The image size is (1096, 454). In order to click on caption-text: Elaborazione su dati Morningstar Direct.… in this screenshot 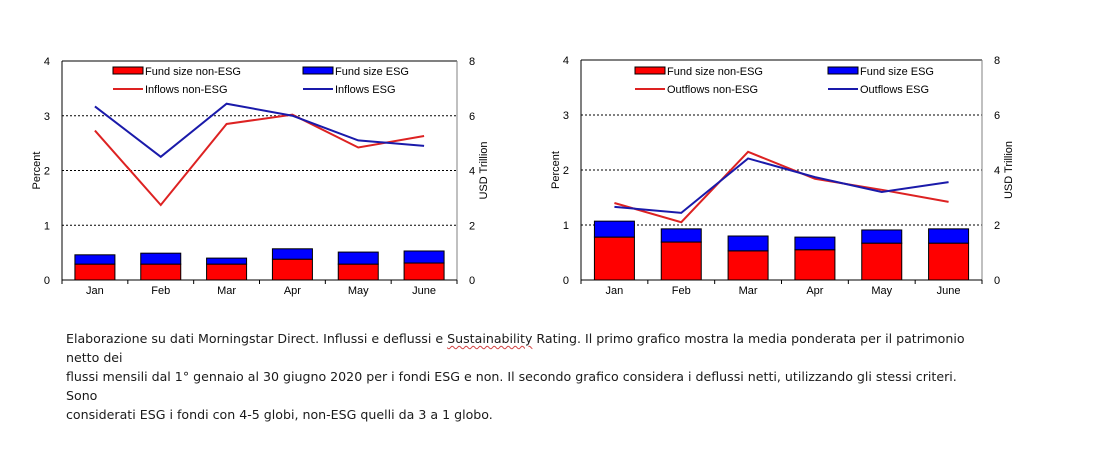, I will do `click(257, 338)`.